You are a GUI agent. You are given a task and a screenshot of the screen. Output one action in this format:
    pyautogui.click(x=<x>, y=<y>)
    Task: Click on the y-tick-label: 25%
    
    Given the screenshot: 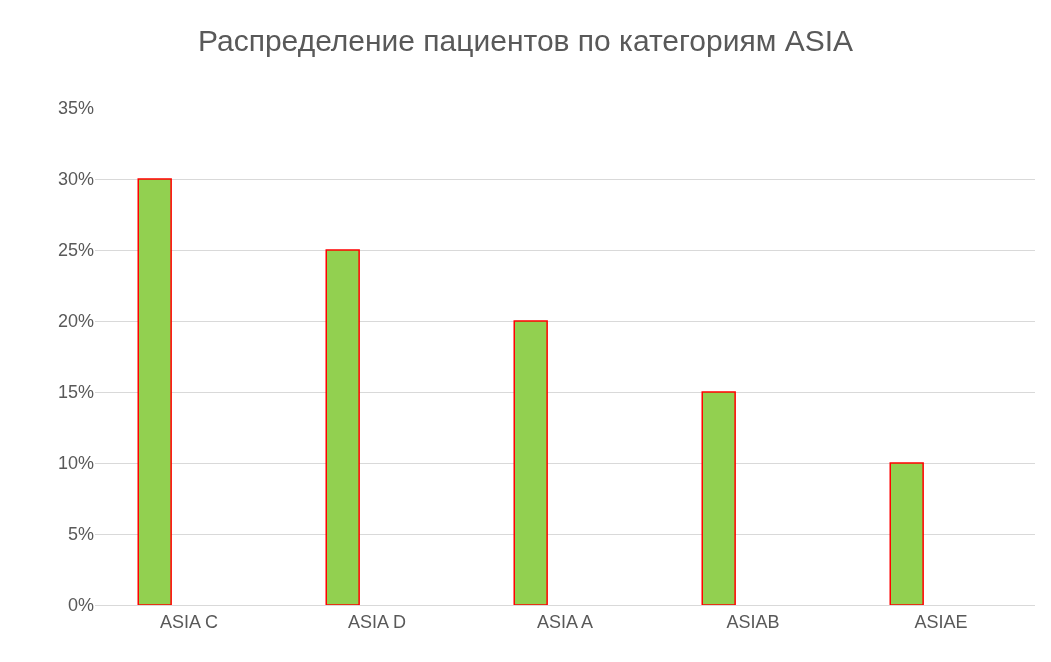 What is the action you would take?
    pyautogui.click(x=75, y=250)
    